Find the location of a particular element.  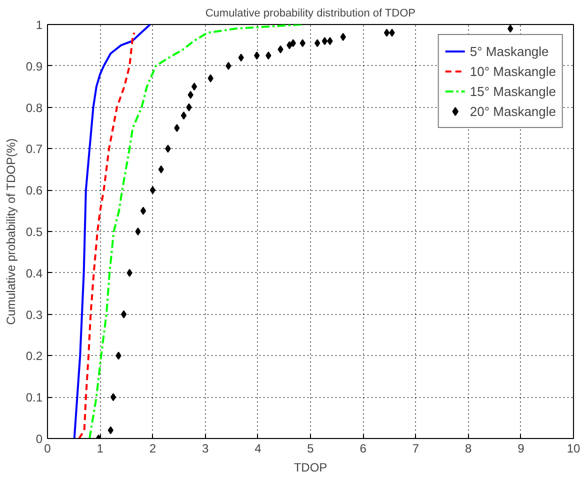

y-tick-label: 0.3 is located at coordinates (34, 315).